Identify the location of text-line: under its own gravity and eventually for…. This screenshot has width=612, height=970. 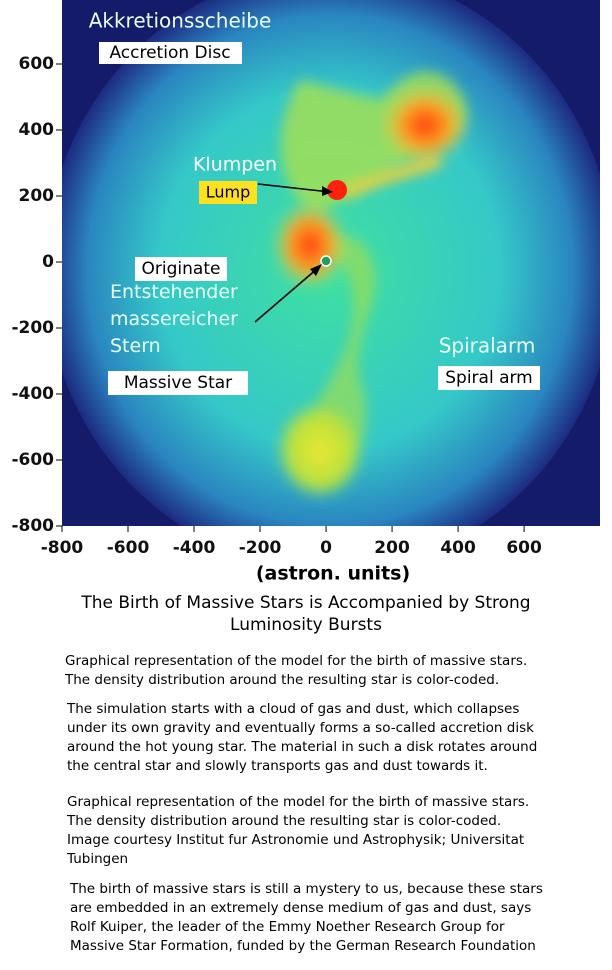
(300, 728).